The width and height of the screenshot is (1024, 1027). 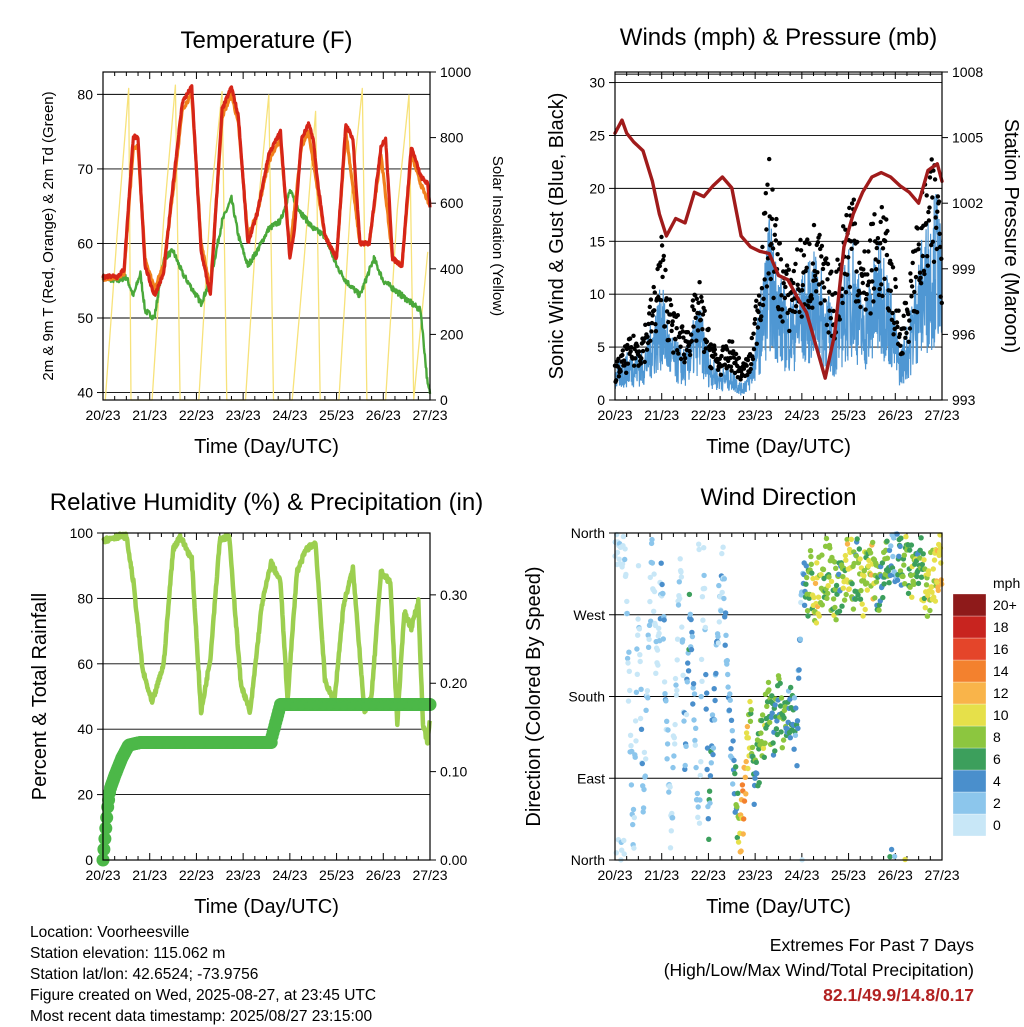 I want to click on colorbar-label: 14, so click(x=1001, y=671).